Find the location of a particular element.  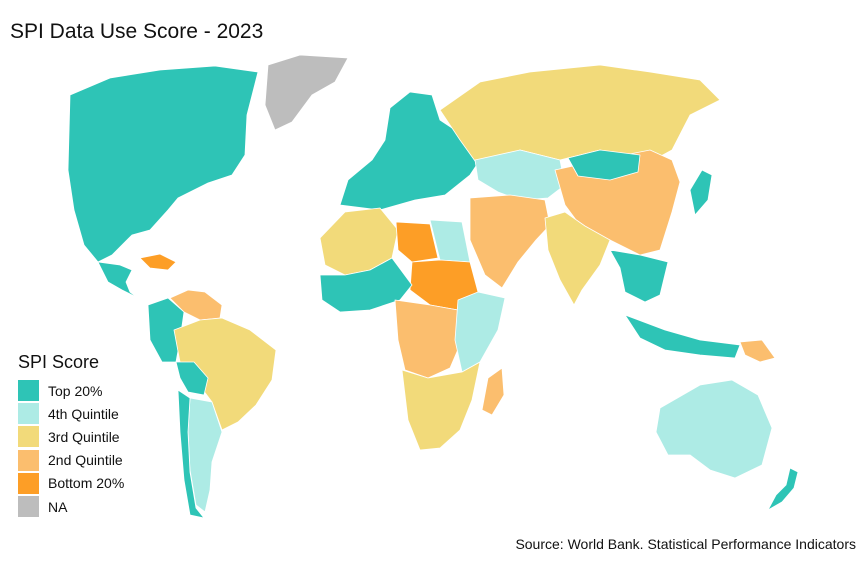

legend-label: 4th Quintile is located at coordinates (83, 413).